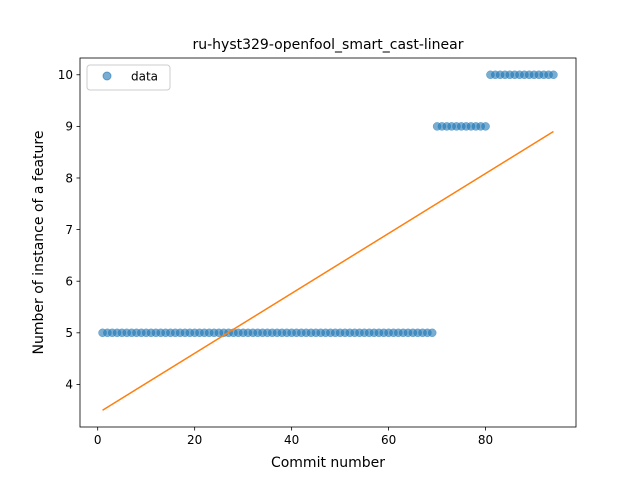 The width and height of the screenshot is (640, 484). Describe the element at coordinates (69, 333) in the screenshot. I see `y-tick-label: 5` at that location.